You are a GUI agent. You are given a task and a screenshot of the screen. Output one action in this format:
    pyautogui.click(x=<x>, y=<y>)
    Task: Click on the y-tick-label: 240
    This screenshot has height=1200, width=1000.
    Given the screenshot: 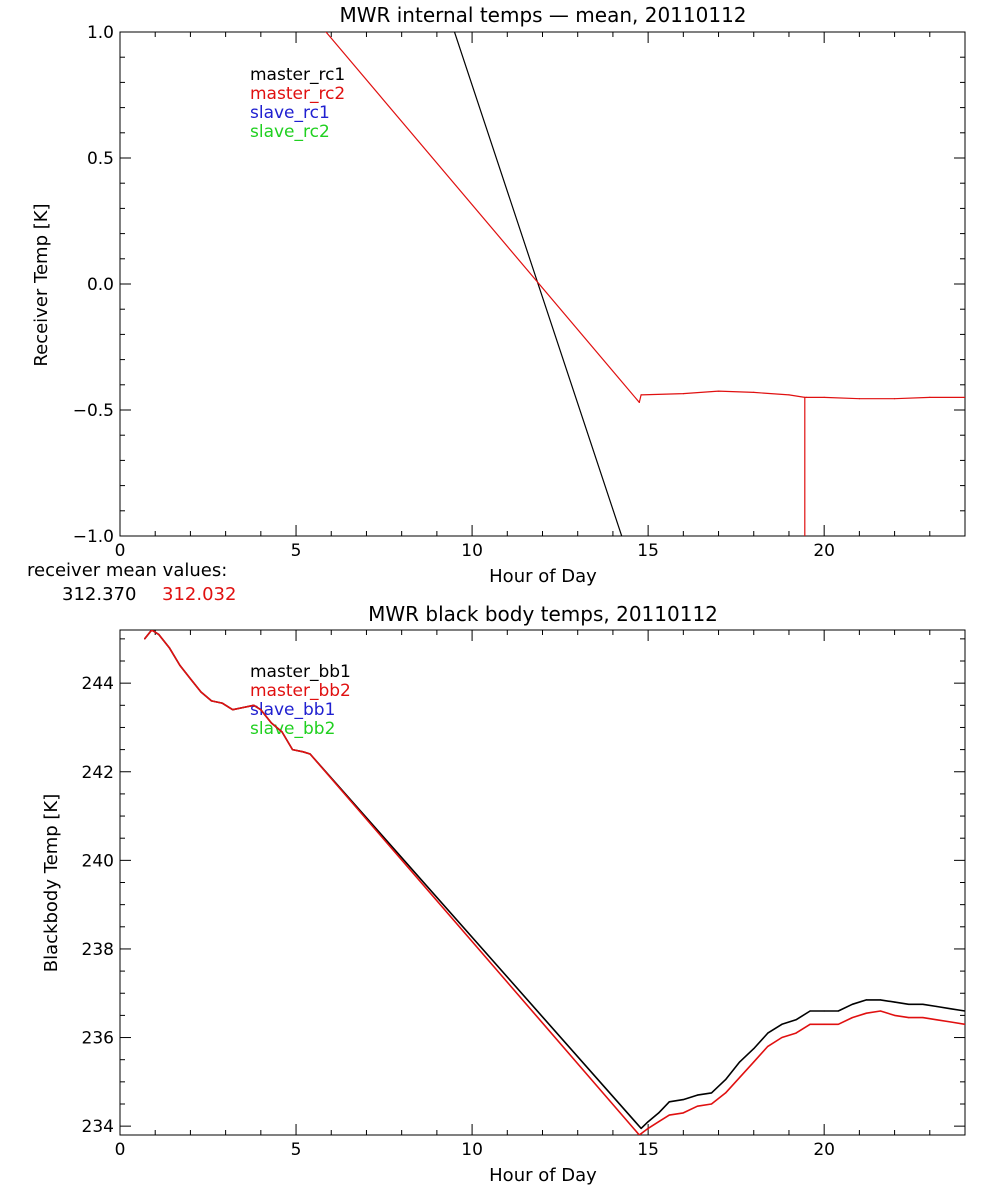 What is the action you would take?
    pyautogui.click(x=98, y=861)
    